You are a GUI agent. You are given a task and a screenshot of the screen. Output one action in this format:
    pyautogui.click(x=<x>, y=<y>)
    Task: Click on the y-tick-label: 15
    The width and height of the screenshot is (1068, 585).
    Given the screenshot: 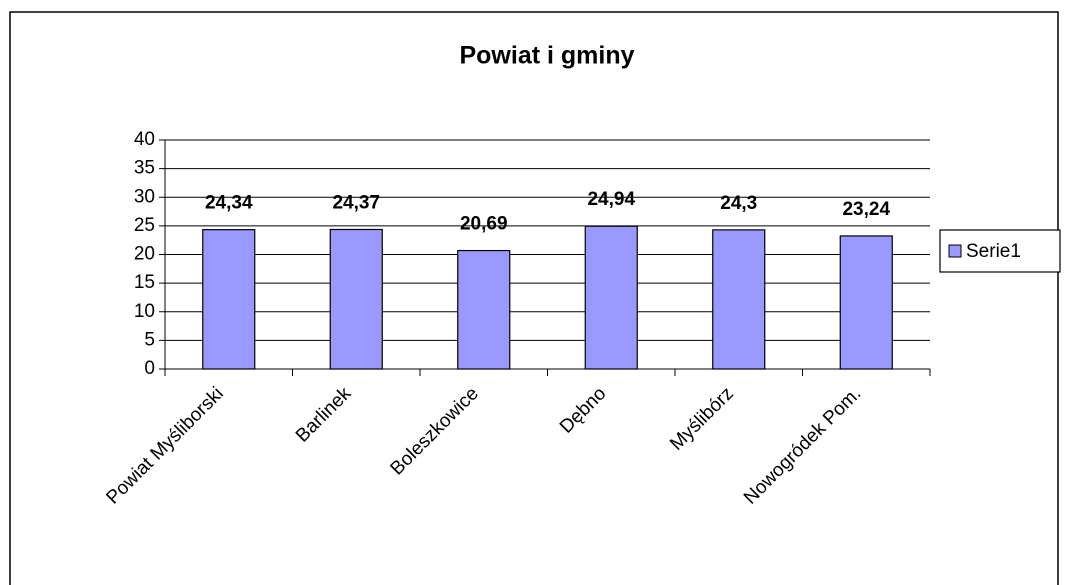 What is the action you would take?
    pyautogui.click(x=144, y=282)
    